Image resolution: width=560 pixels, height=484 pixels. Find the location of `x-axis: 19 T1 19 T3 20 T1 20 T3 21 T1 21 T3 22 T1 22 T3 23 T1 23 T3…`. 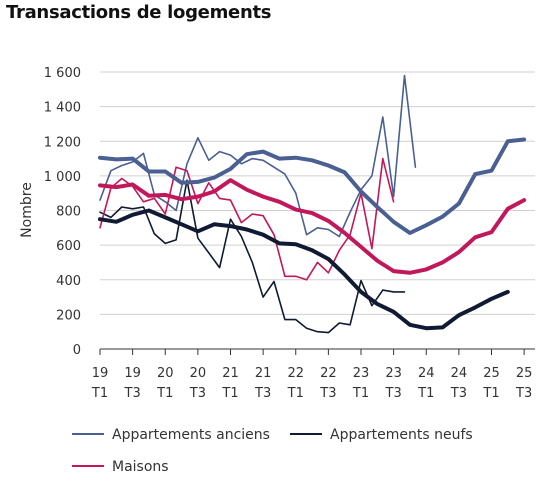

x-axis: 19 T1 19 T3 20 T1 20 T3 21 T1 21 T3 22 T1 22 T3 23 T1 23 T3… is located at coordinates (313, 374).